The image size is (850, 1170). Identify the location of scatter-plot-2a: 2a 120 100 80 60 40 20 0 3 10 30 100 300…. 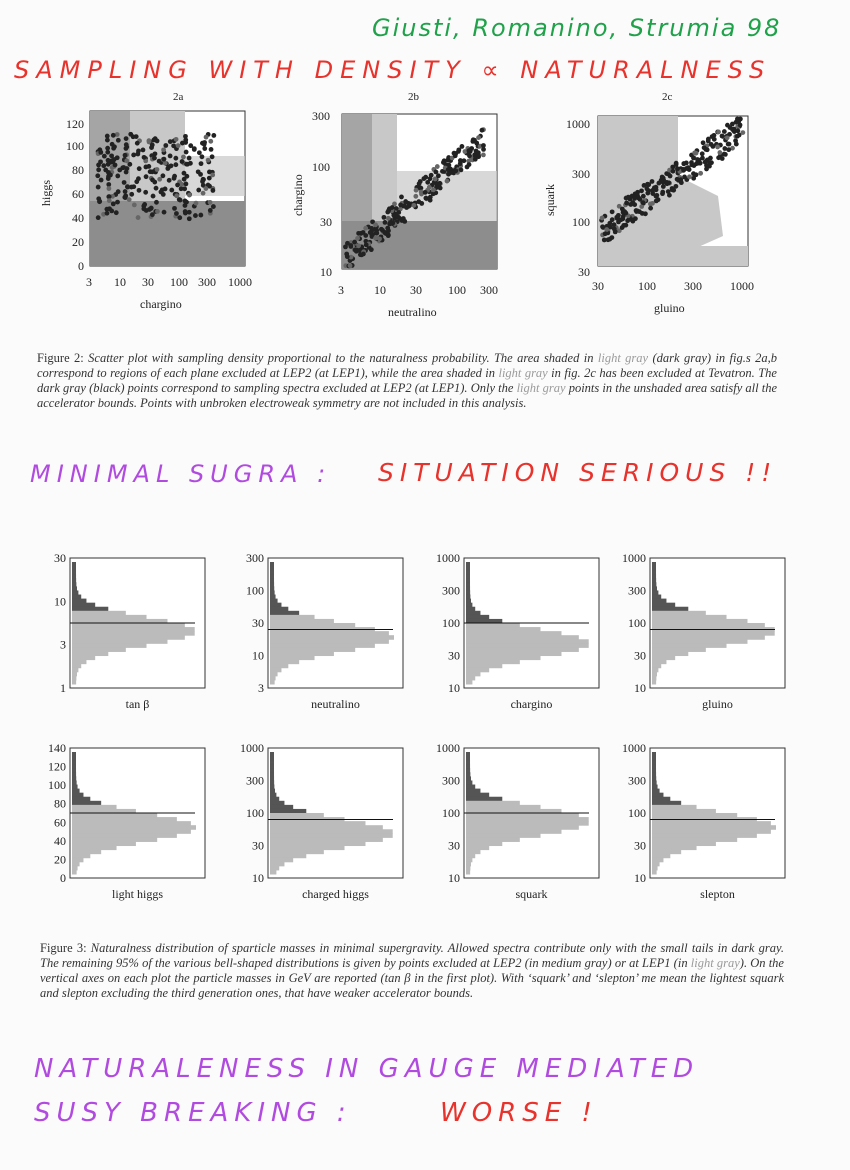
(145, 201).